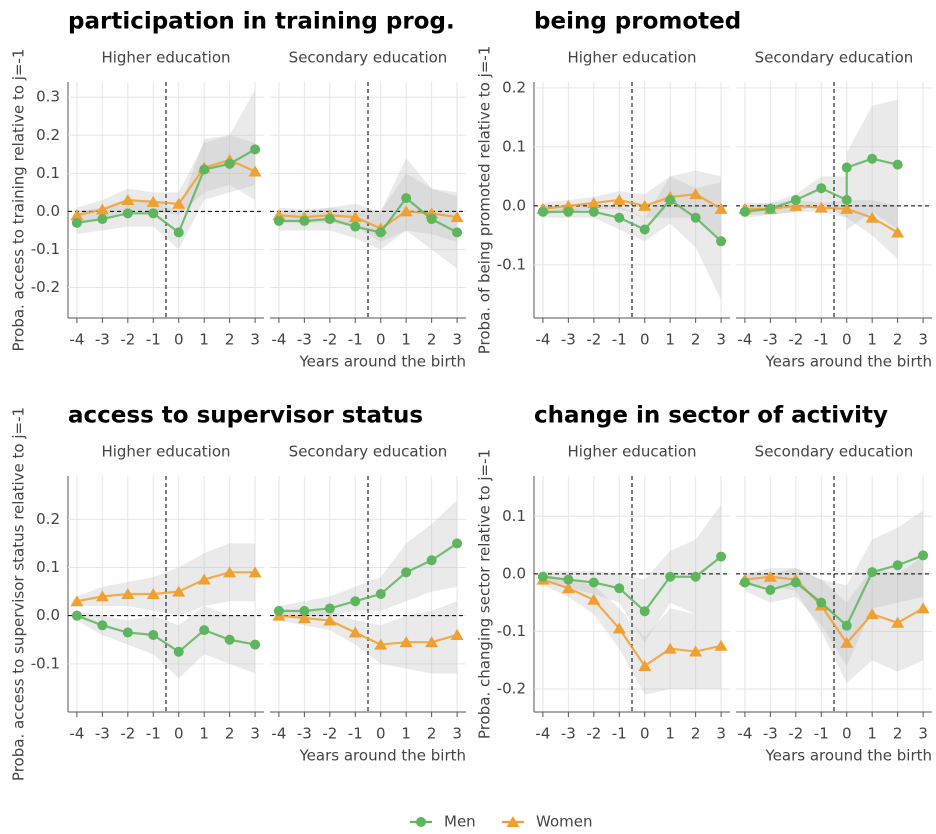 Image resolution: width=936 pixels, height=834 pixels. Describe the element at coordinates (48, 135) in the screenshot. I see `y-tick-label: 0.2` at that location.